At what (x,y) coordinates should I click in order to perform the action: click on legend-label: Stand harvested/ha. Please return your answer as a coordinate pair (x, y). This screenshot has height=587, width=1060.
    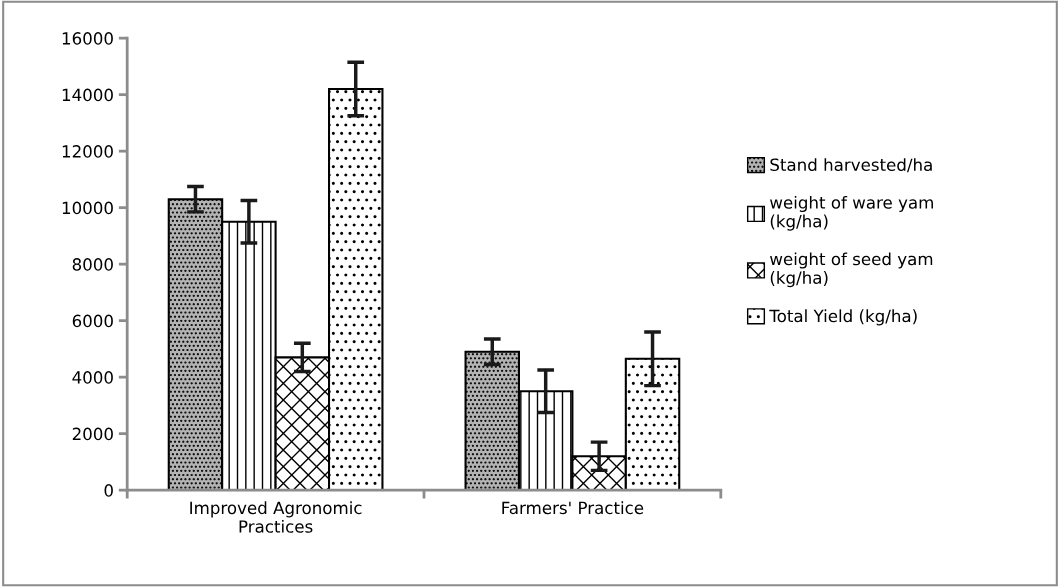
    Looking at the image, I should click on (851, 165).